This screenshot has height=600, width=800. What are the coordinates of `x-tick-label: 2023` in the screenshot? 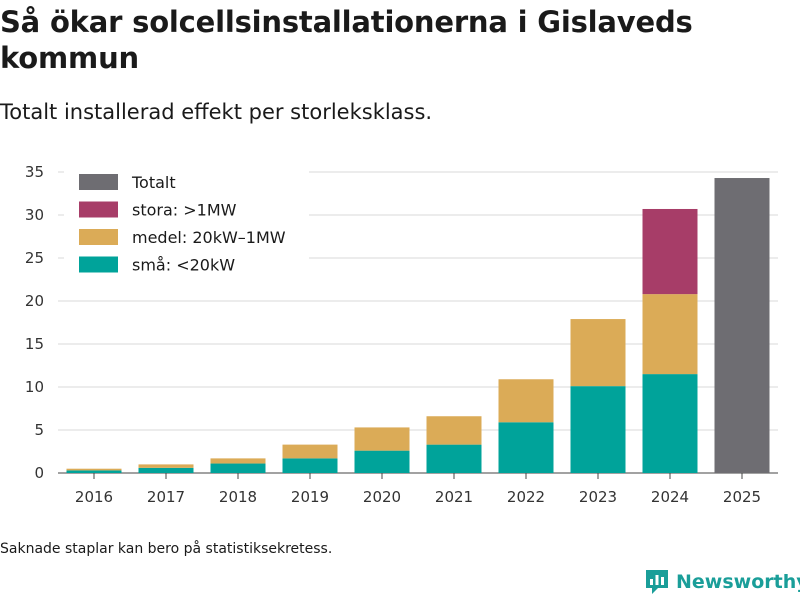 It's located at (598, 497).